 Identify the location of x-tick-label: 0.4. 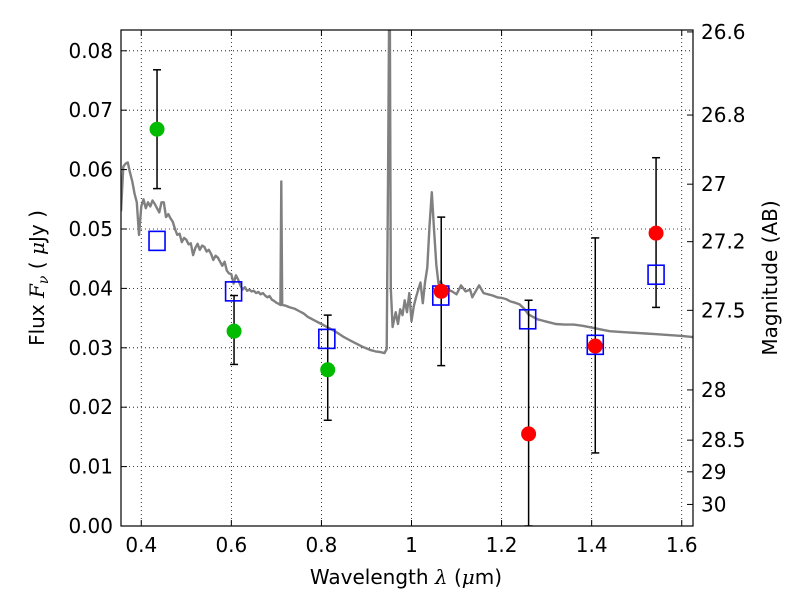
(141, 545).